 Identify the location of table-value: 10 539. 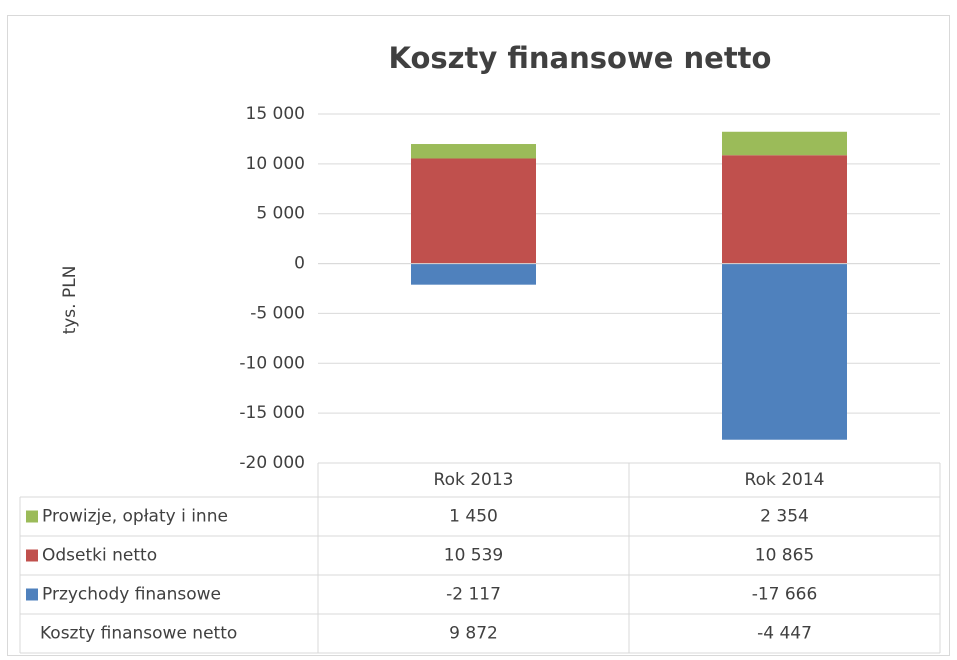
(473, 556).